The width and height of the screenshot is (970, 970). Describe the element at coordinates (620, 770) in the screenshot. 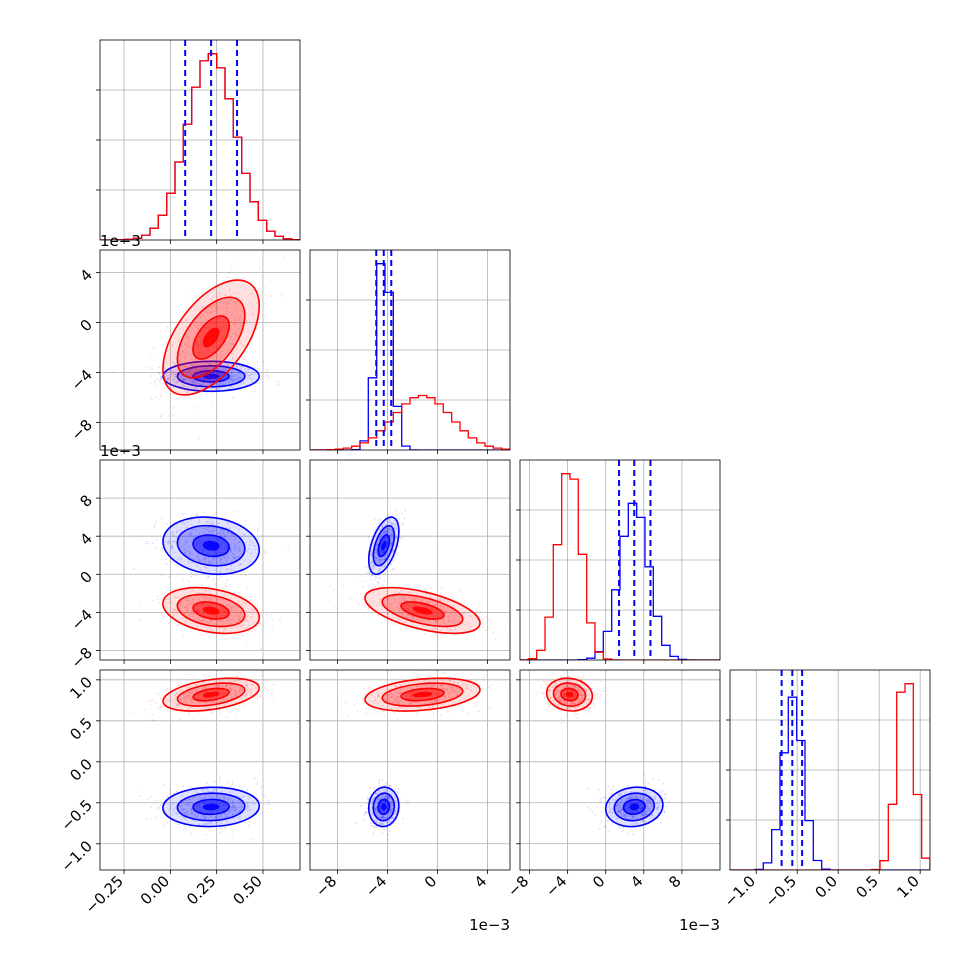

I see `panel-content` at that location.